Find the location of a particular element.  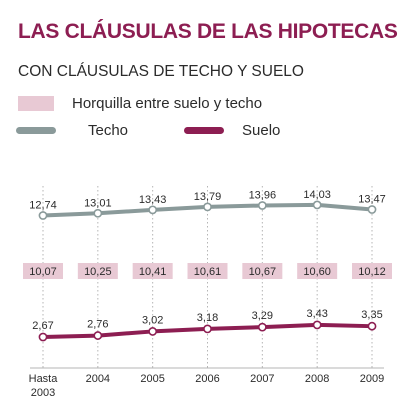

data-label-suelo: 2,67 is located at coordinates (42, 326).